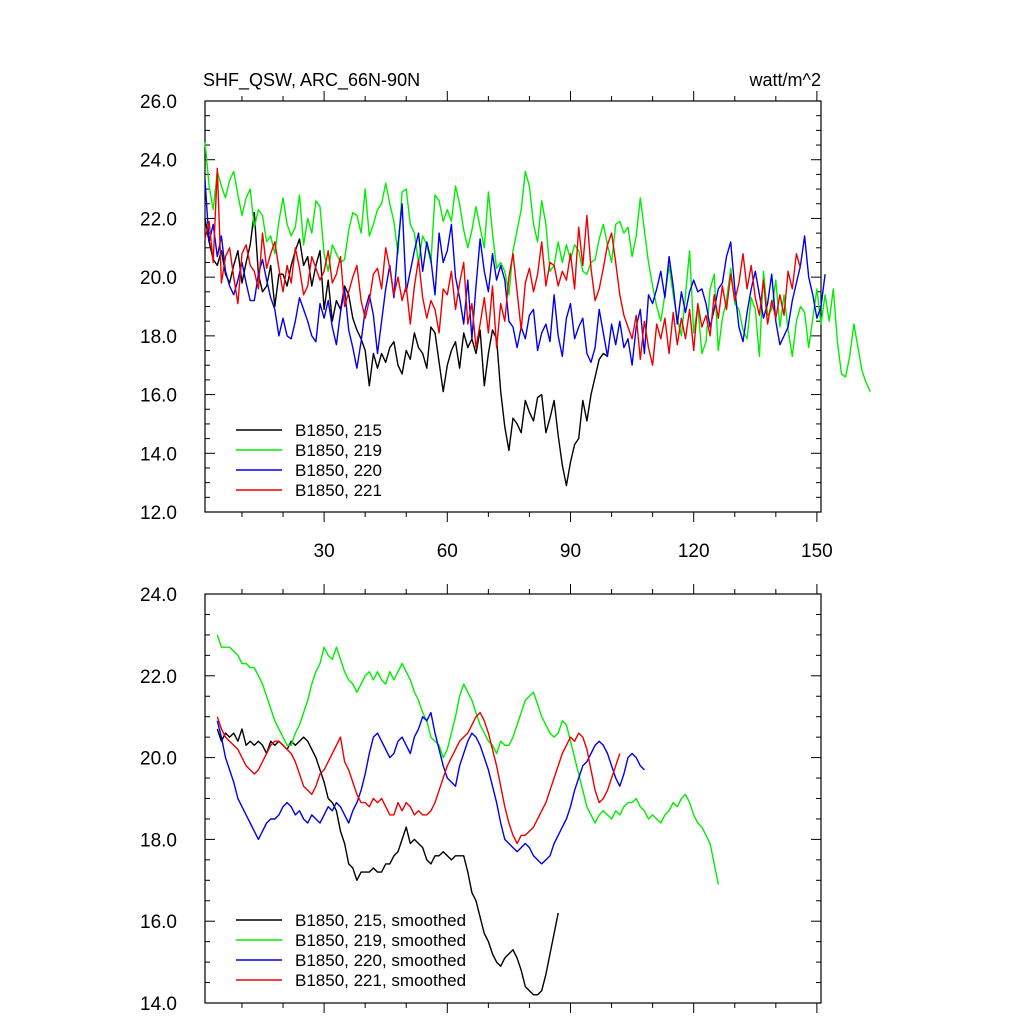  I want to click on legend-label: B1850, 215, smoothed, so click(380, 920).